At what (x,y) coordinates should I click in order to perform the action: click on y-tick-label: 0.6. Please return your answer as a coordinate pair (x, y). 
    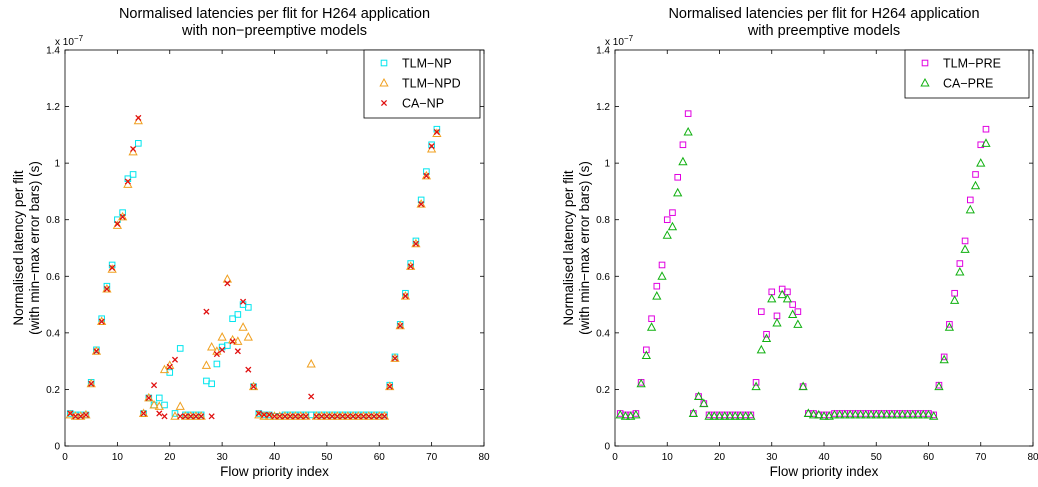
    Looking at the image, I should click on (603, 277).